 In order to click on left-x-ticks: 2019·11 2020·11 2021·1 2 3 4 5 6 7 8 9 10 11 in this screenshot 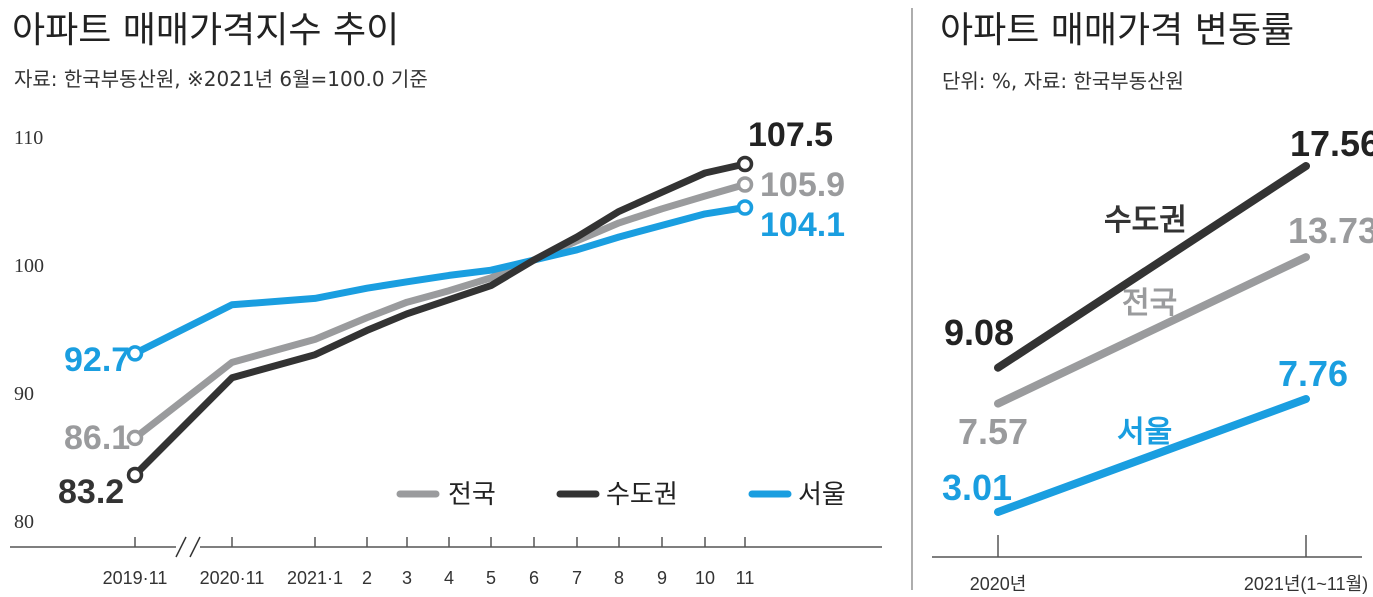, I will do `click(429, 562)`.